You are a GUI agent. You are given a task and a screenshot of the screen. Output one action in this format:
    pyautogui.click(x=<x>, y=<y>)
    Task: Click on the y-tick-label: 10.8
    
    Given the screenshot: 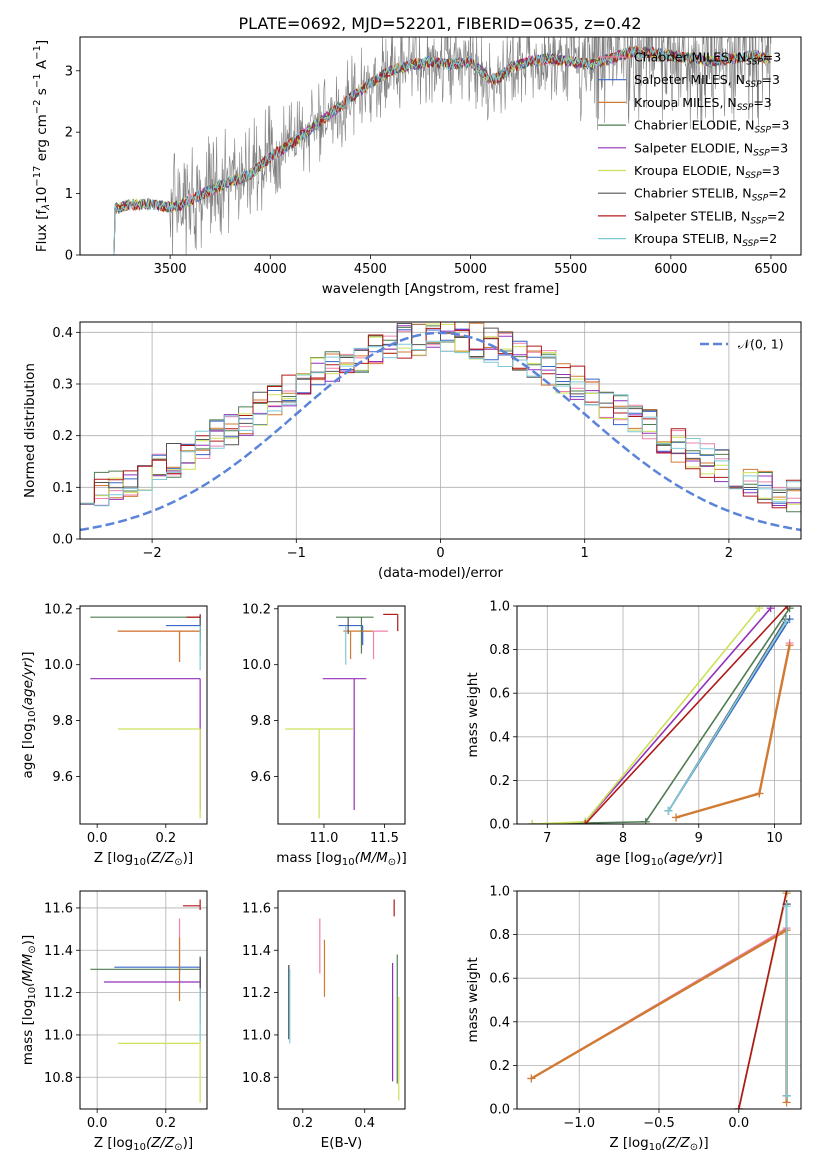 What is the action you would take?
    pyautogui.click(x=256, y=1078)
    